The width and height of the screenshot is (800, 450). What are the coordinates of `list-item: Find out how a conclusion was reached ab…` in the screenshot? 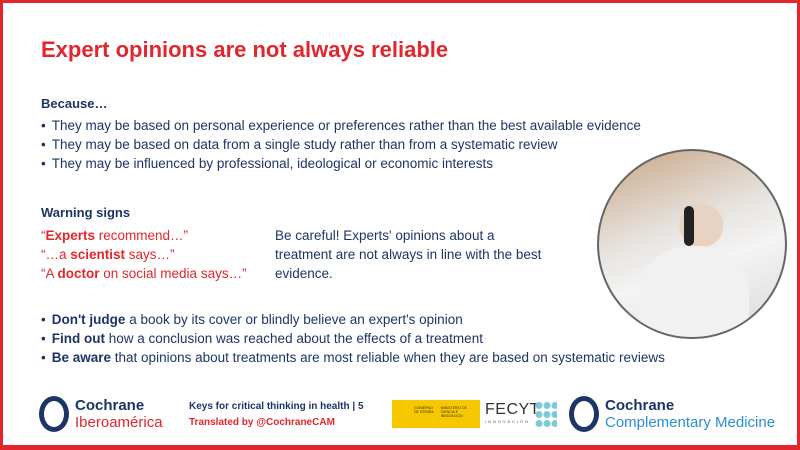 It's located at (353, 338).